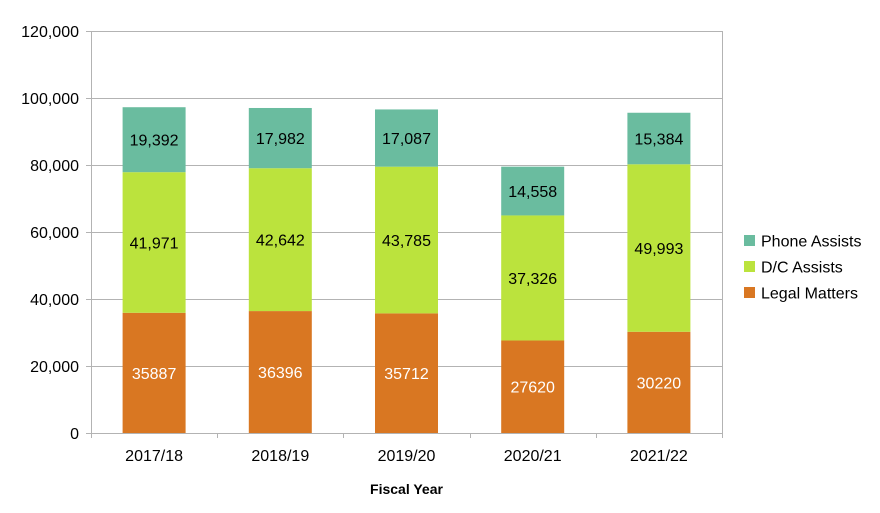  I want to click on data-label: 14,558, so click(532, 192).